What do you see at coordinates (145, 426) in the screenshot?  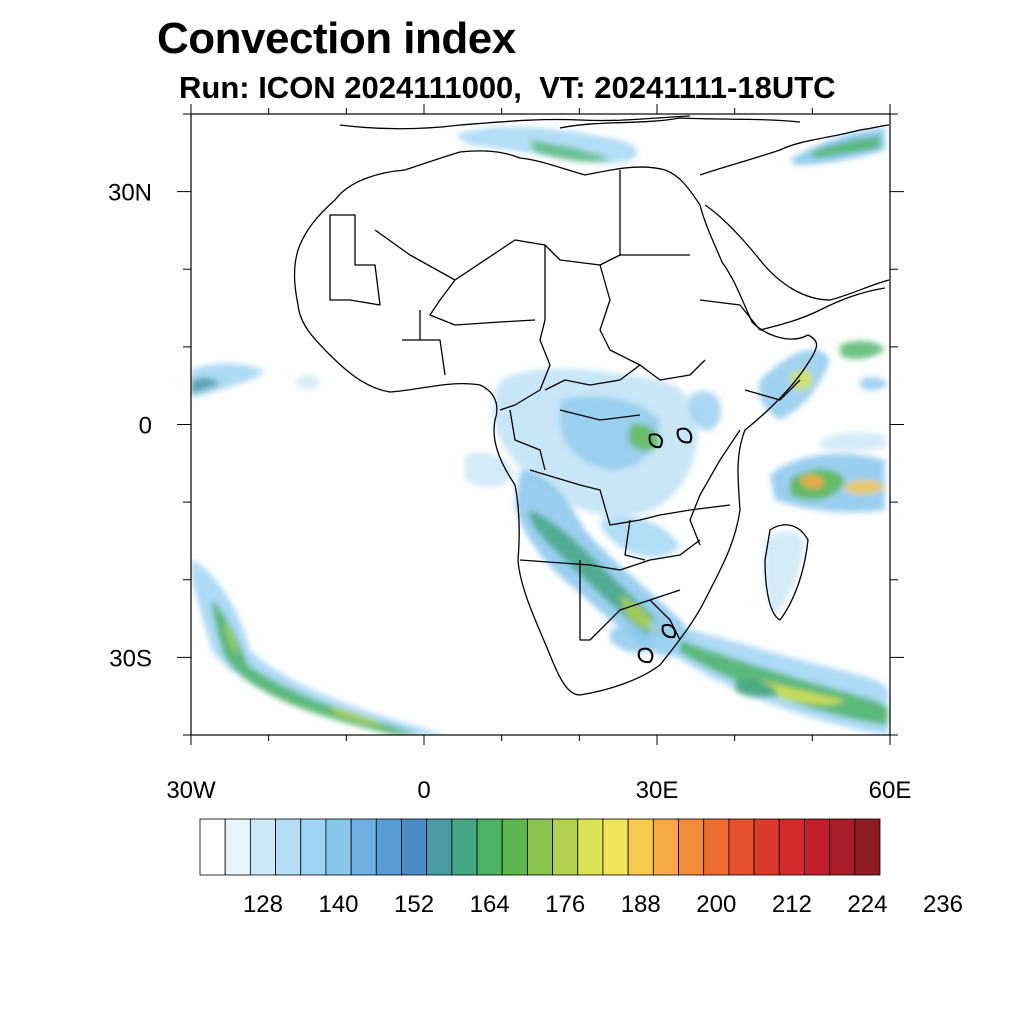 I see `lat-tick-label: 0` at bounding box center [145, 426].